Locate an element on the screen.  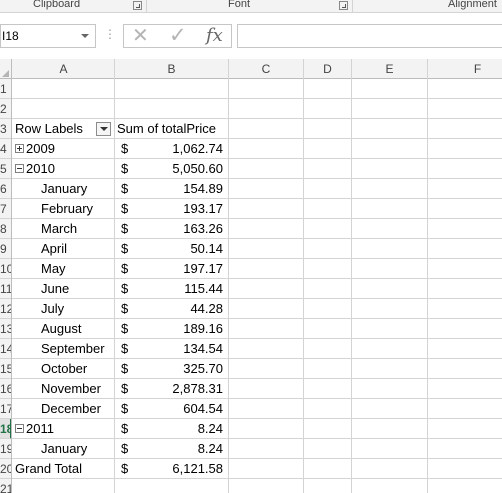
pivot-row-label: March is located at coordinates (59, 229).